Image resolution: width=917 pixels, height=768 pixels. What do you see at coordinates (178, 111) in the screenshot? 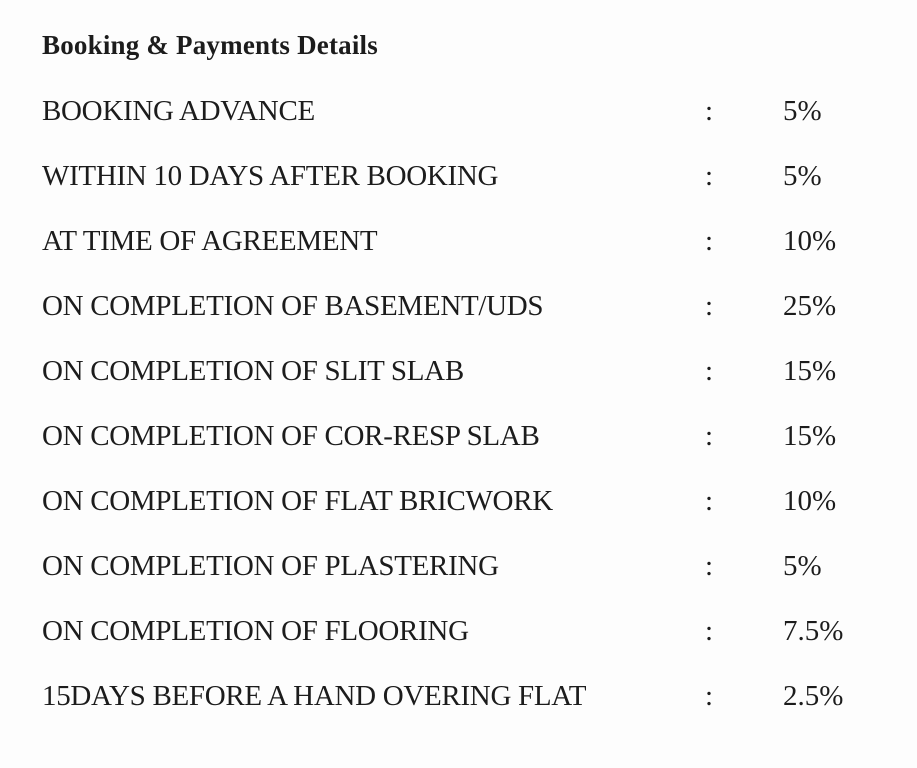
I see `payment-stage-label: BOOKING ADVANCE` at bounding box center [178, 111].